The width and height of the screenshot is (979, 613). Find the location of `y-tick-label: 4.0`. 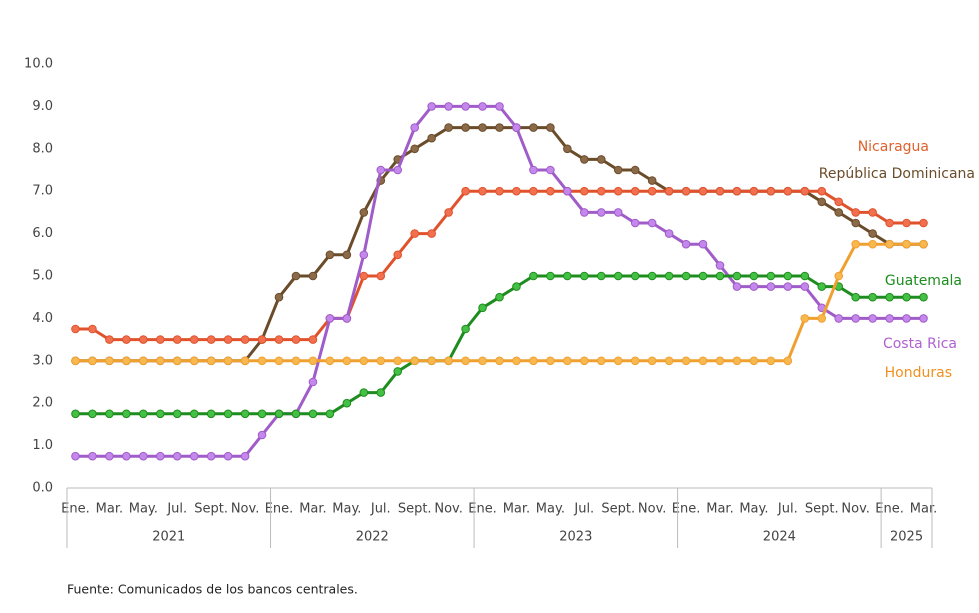

y-tick-label: 4.0 is located at coordinates (42, 318).